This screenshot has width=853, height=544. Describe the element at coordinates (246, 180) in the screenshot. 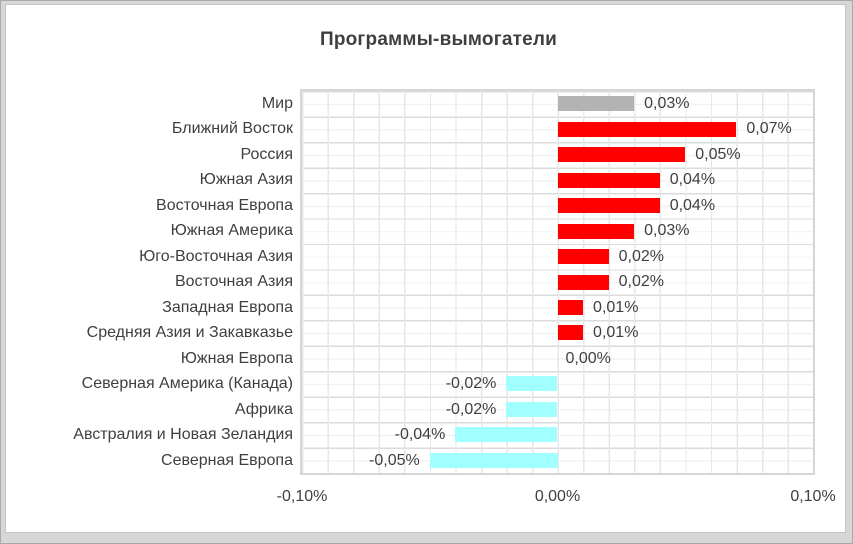

I see `category-label: Южная Азия` at that location.